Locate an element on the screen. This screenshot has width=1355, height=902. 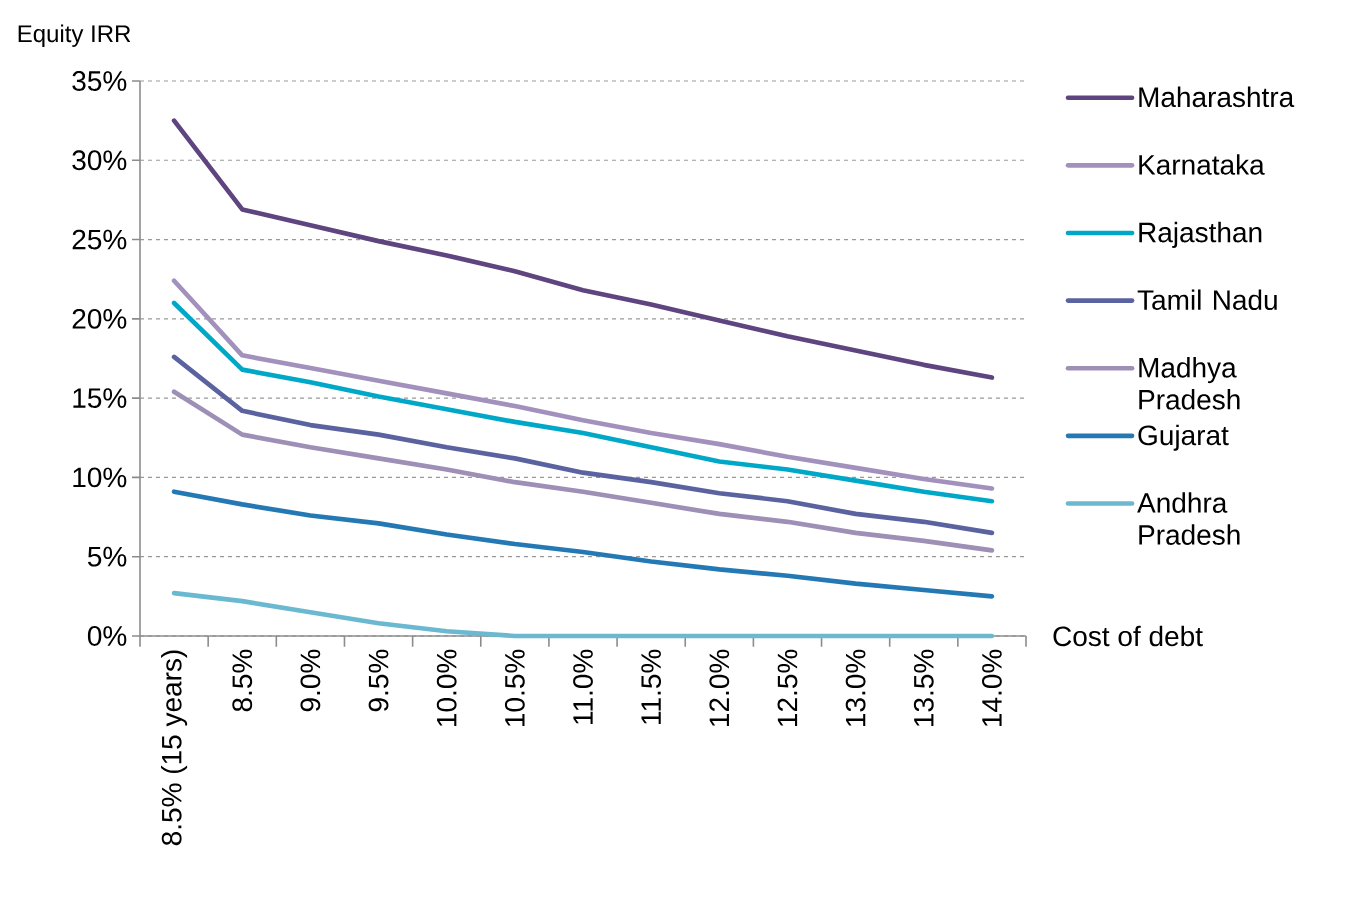
legend-label: Maharashtra is located at coordinates (1217, 97).